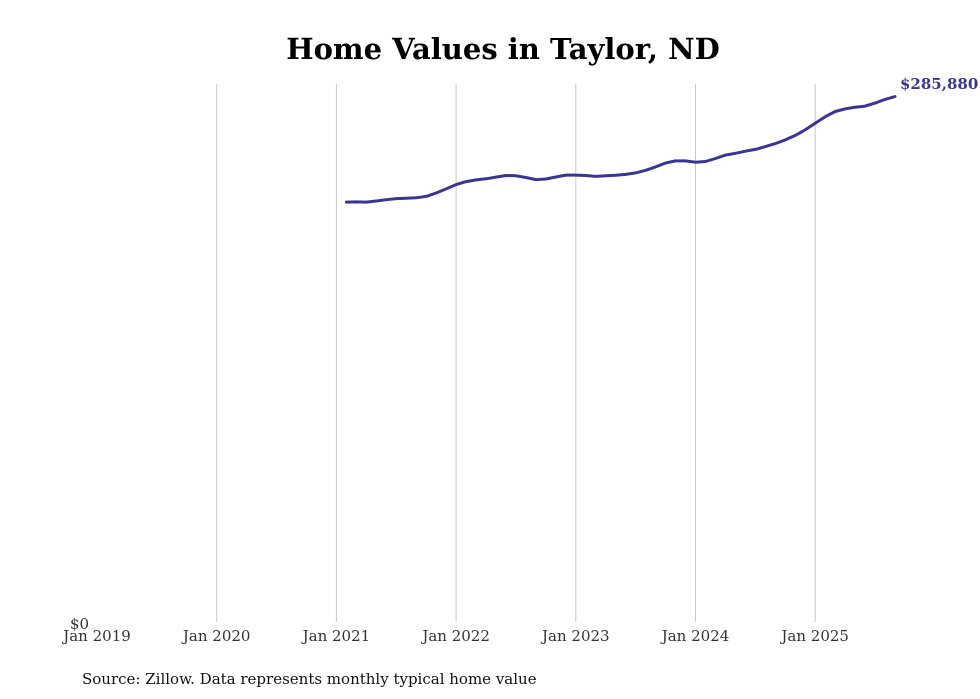 The image size is (980, 699). I want to click on end-value-label: $285,880, so click(939, 84).